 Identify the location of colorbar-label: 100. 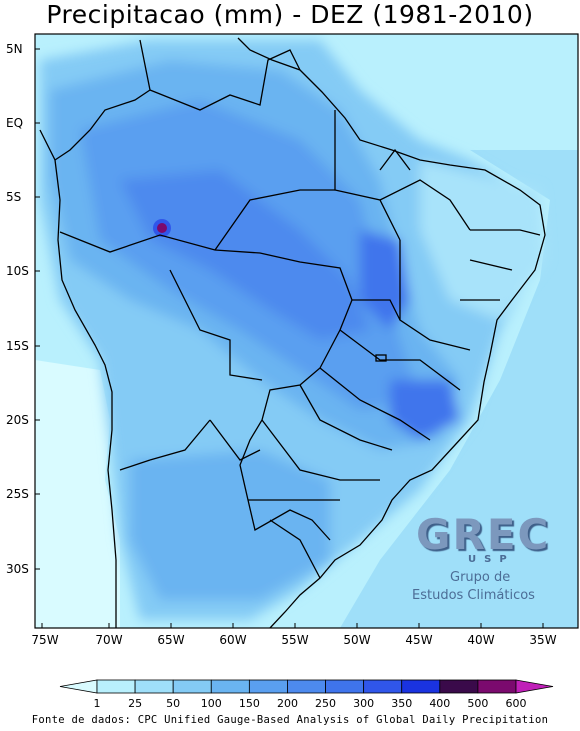
(211, 703).